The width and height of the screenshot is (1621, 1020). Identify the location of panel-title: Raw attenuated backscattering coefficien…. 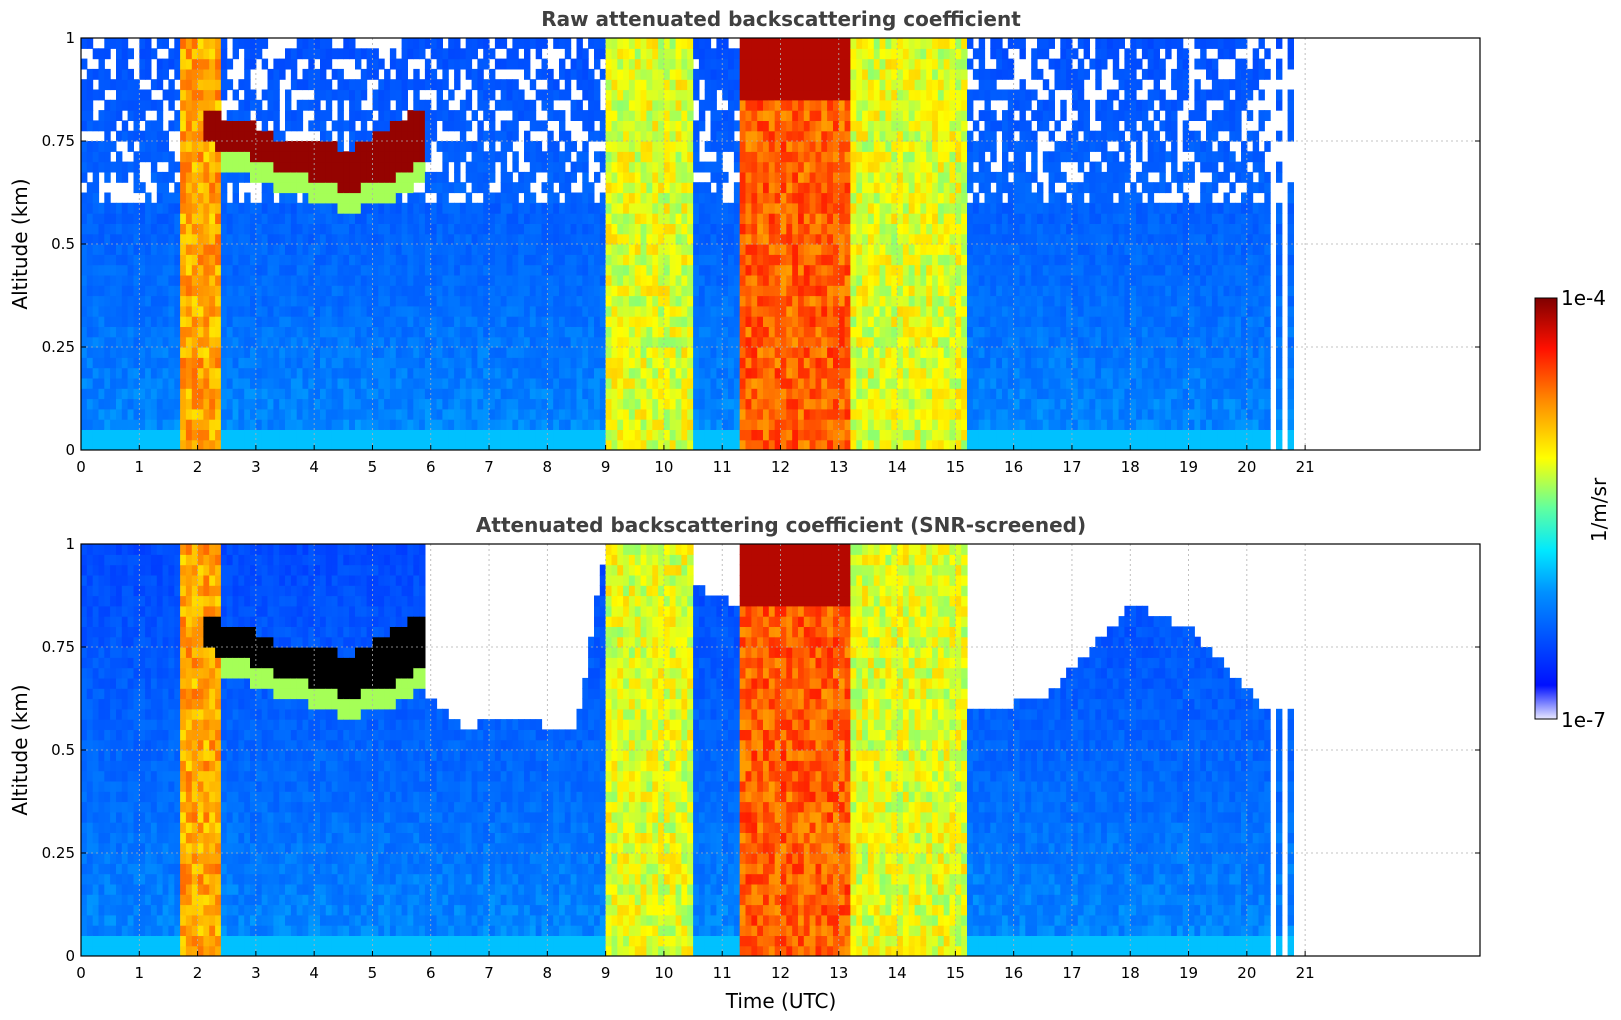
(781, 19).